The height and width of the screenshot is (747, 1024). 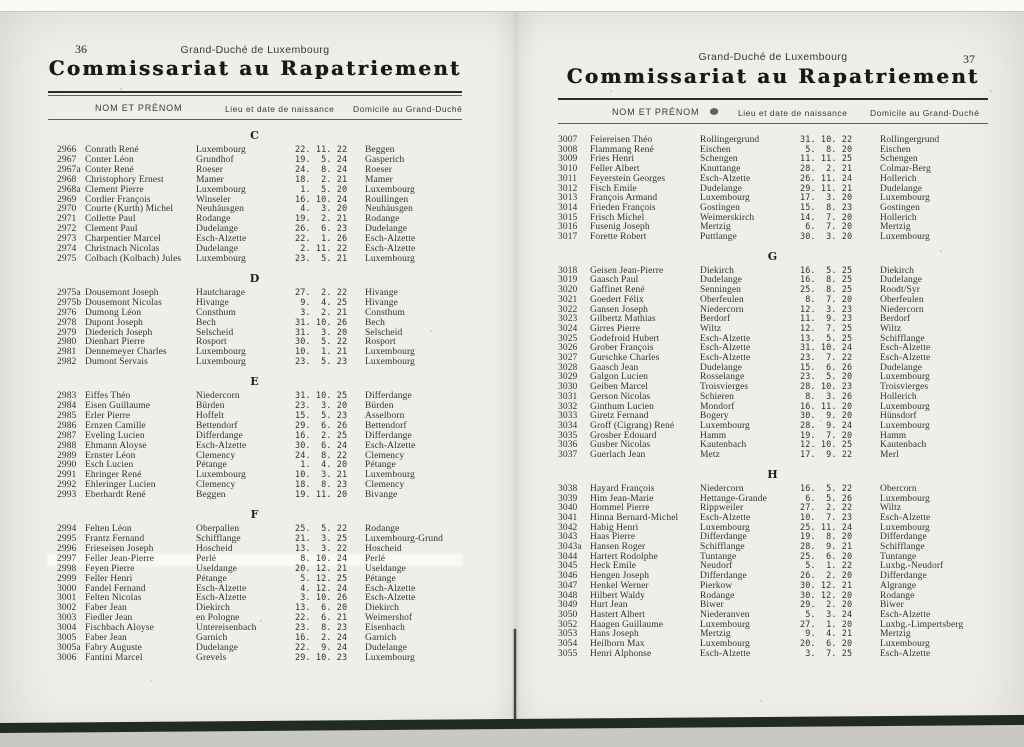 What do you see at coordinates (212, 638) in the screenshot?
I see `row-birthplace: Garnich` at bounding box center [212, 638].